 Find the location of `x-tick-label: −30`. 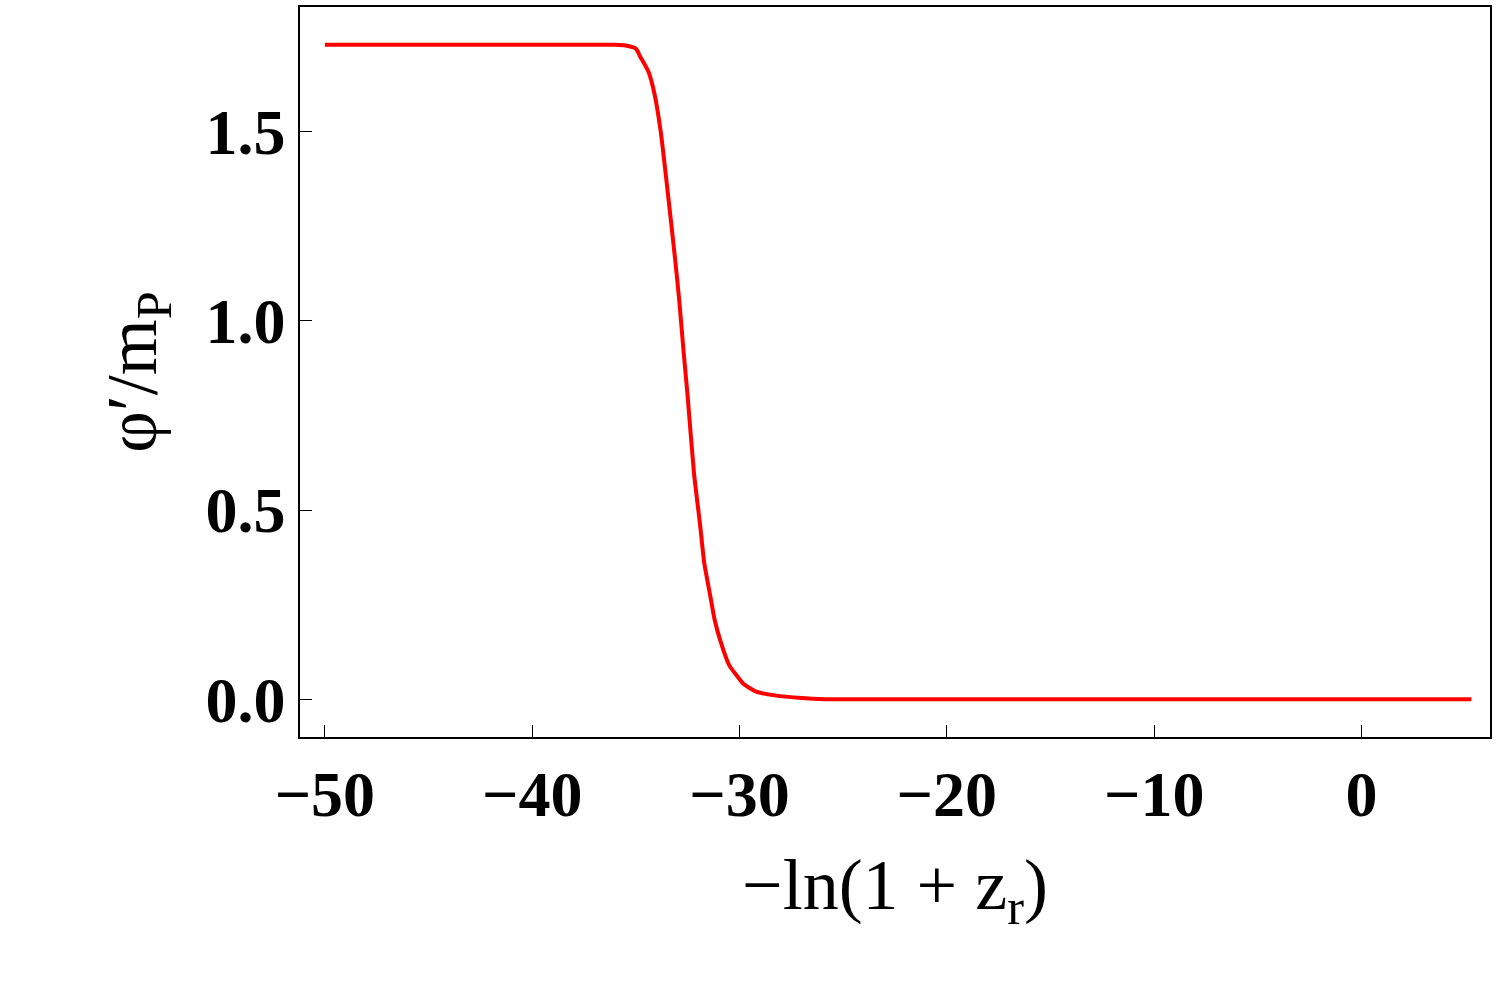

x-tick-label: −30 is located at coordinates (739, 794).